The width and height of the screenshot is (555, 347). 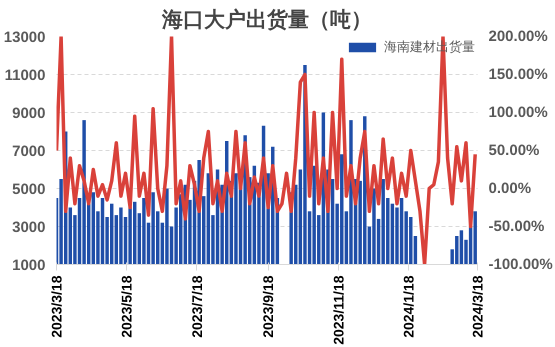 What do you see at coordinates (196, 306) in the screenshot?
I see `x-tick-label: 2023/7/18` at bounding box center [196, 306].